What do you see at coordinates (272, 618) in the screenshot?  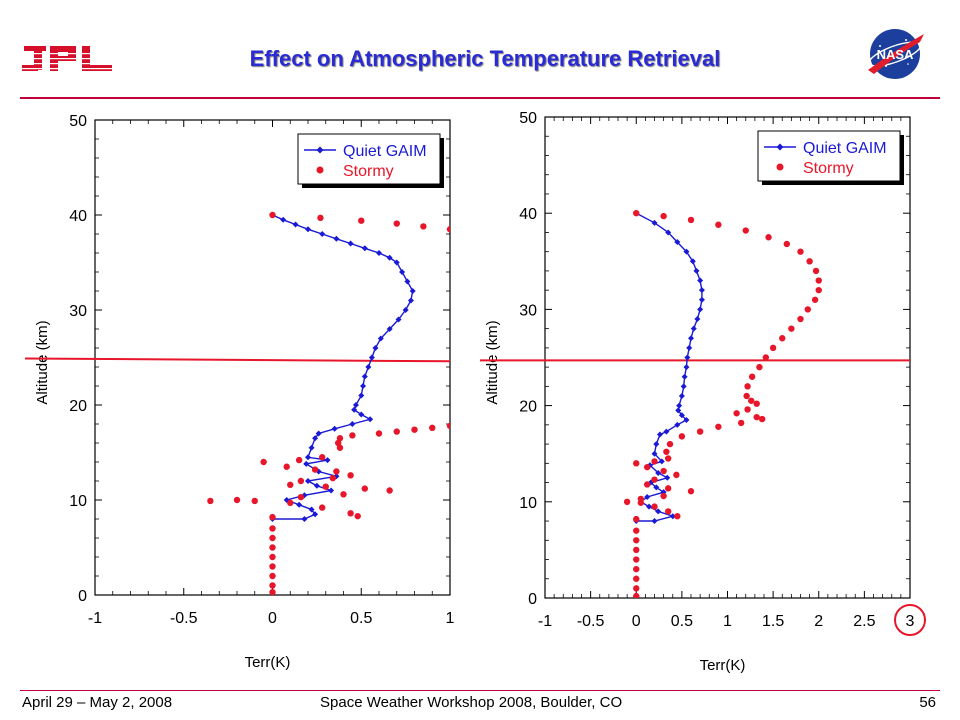 I see `x-tick-label: 0` at bounding box center [272, 618].